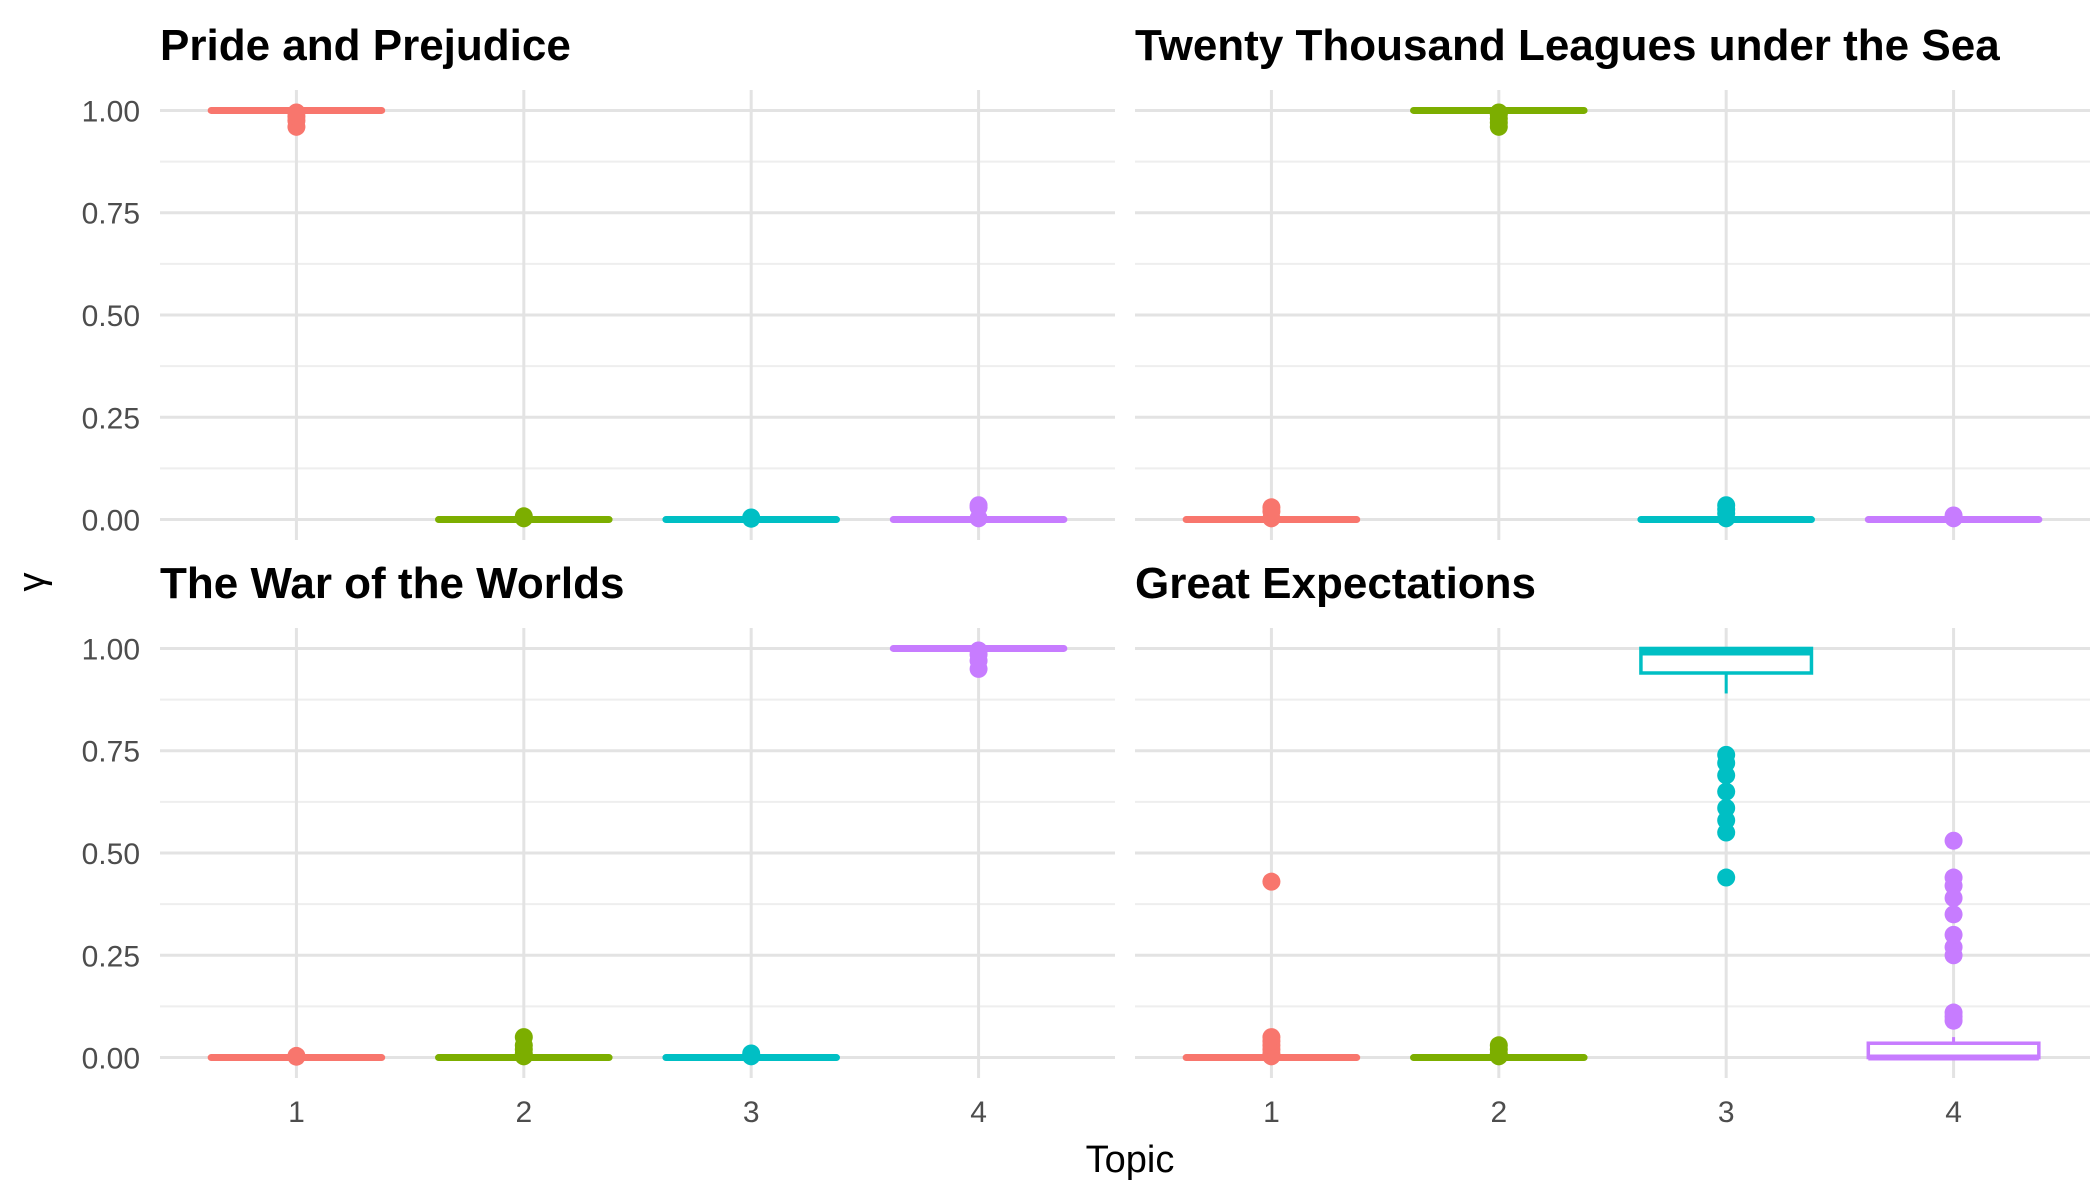  Describe the element at coordinates (365, 45) in the screenshot. I see `panel-title: Pride and Prejudice` at that location.